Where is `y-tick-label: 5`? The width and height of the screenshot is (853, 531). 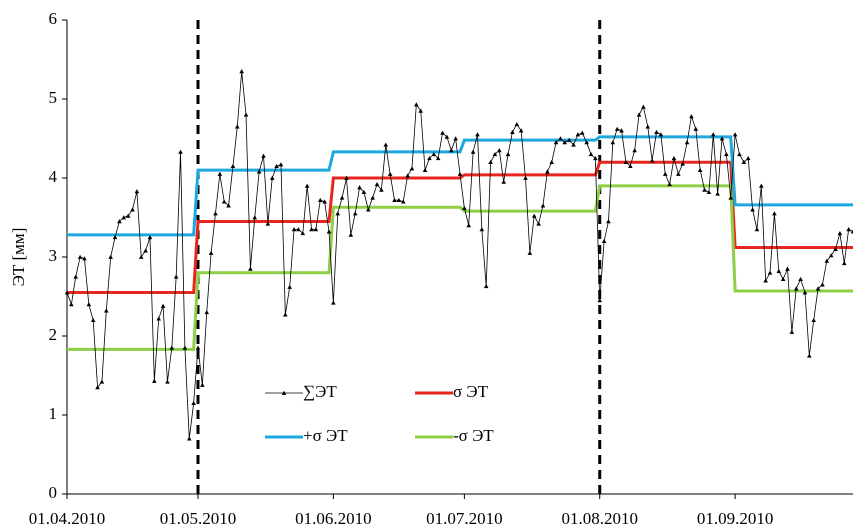 y-tick-label: 5 is located at coordinates (53, 97).